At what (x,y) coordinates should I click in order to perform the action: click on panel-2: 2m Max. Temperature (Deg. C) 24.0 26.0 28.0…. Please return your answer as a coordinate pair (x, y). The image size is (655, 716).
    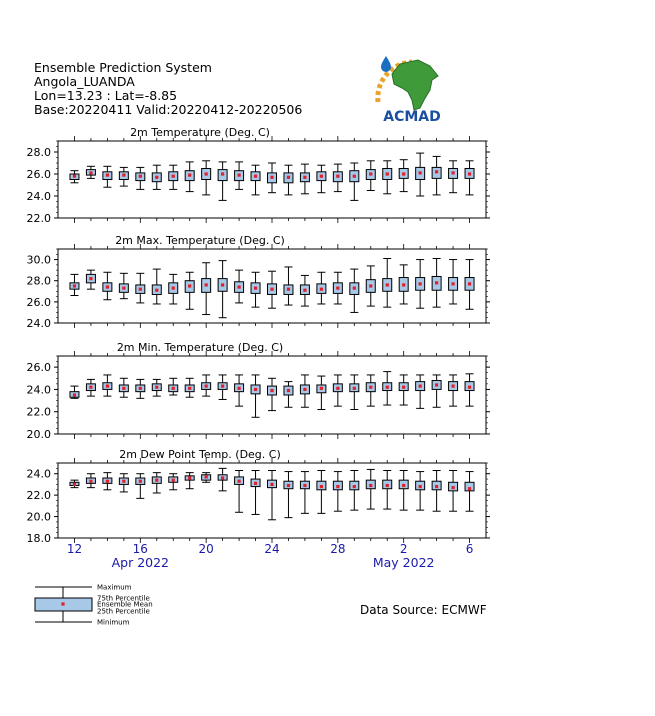
    Looking at the image, I should click on (258, 282).